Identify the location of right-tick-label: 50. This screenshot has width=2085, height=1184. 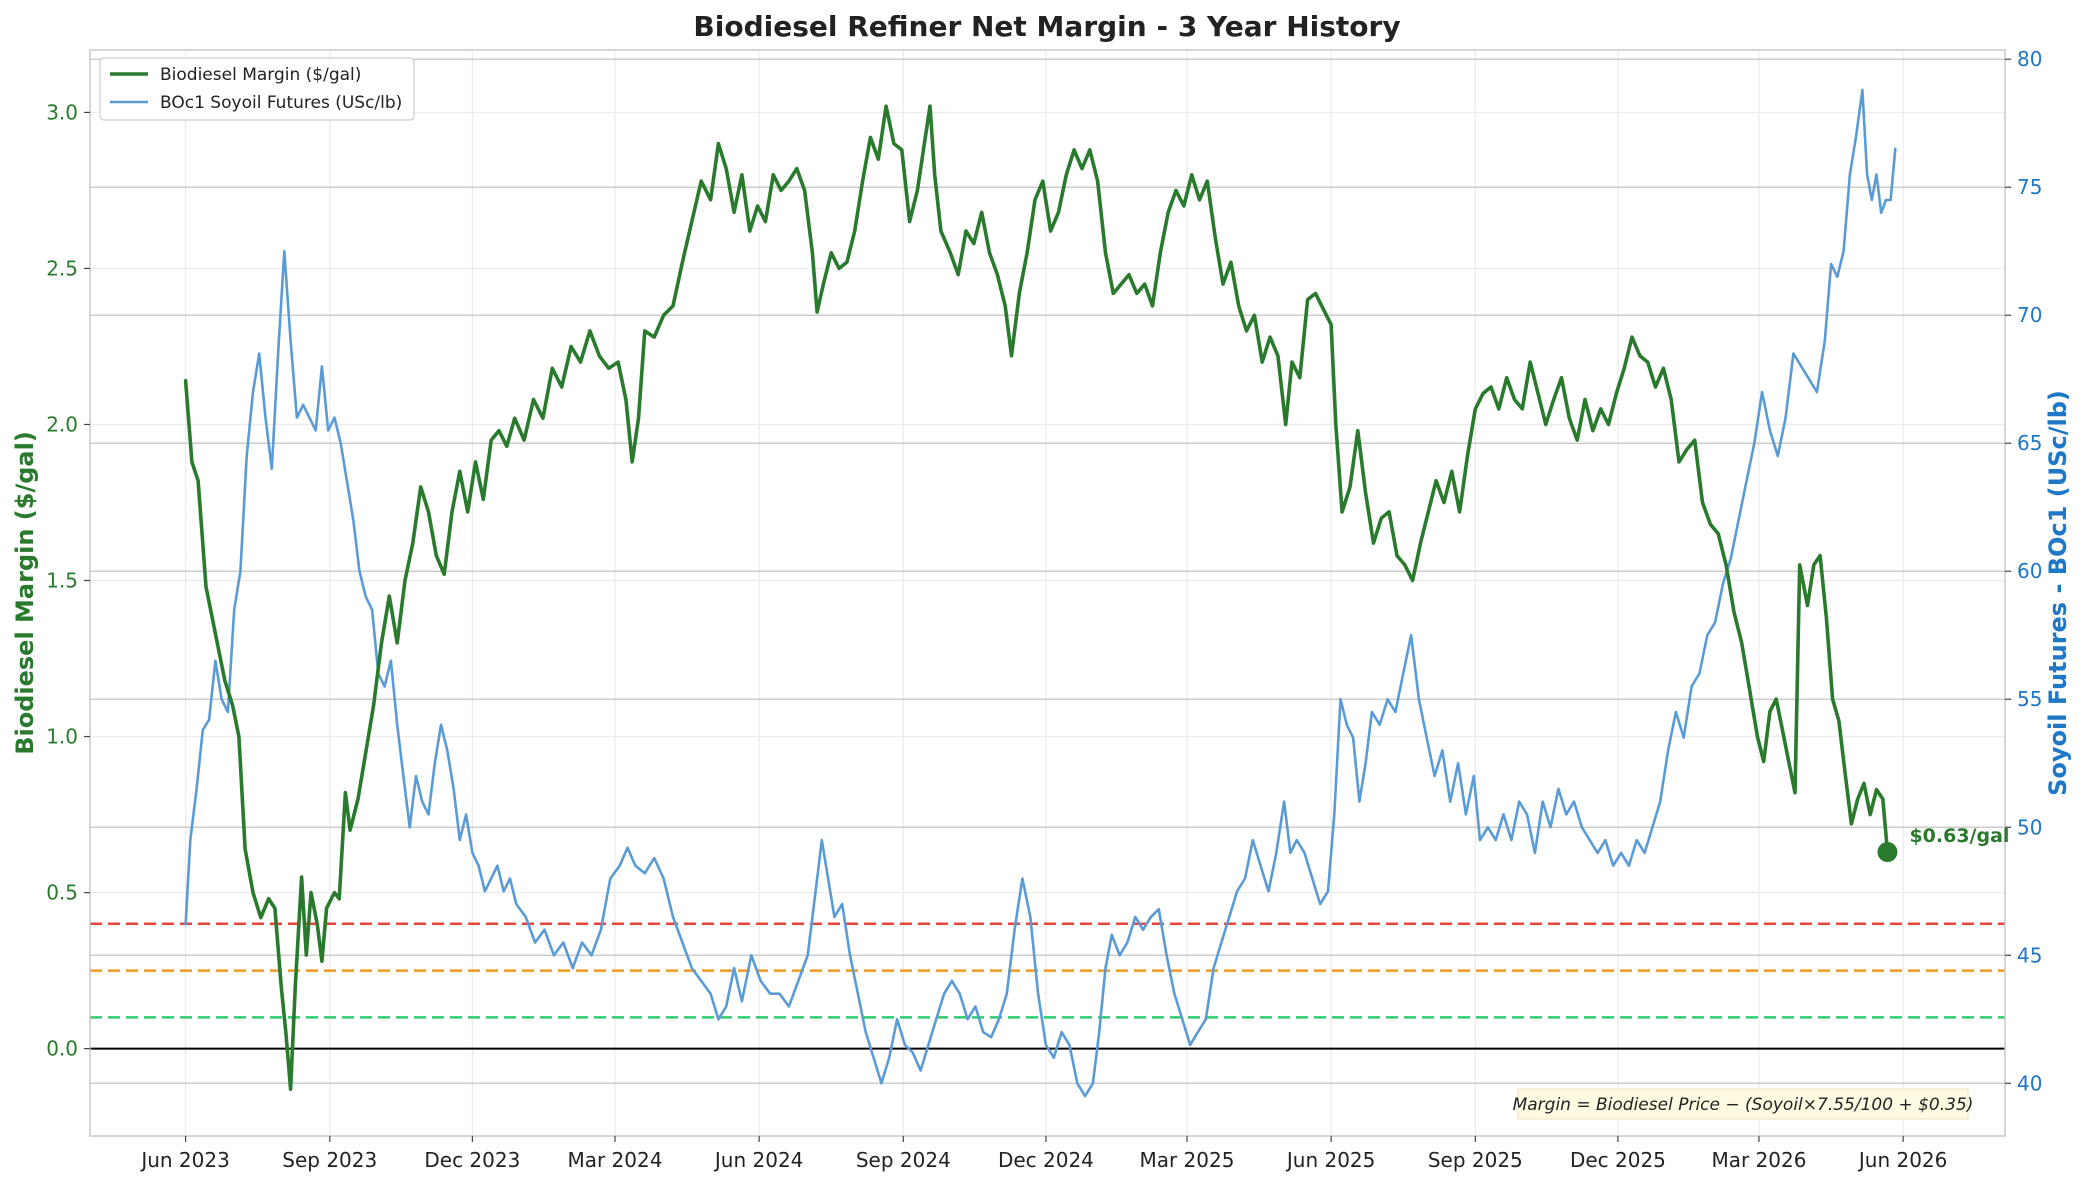
(2029, 827).